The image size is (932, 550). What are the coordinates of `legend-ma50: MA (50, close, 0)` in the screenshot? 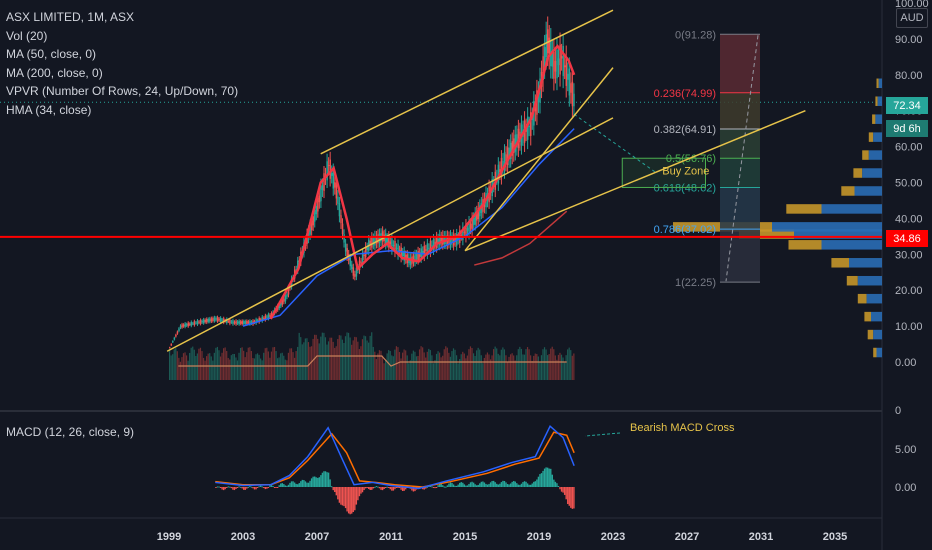 It's located at (51, 54).